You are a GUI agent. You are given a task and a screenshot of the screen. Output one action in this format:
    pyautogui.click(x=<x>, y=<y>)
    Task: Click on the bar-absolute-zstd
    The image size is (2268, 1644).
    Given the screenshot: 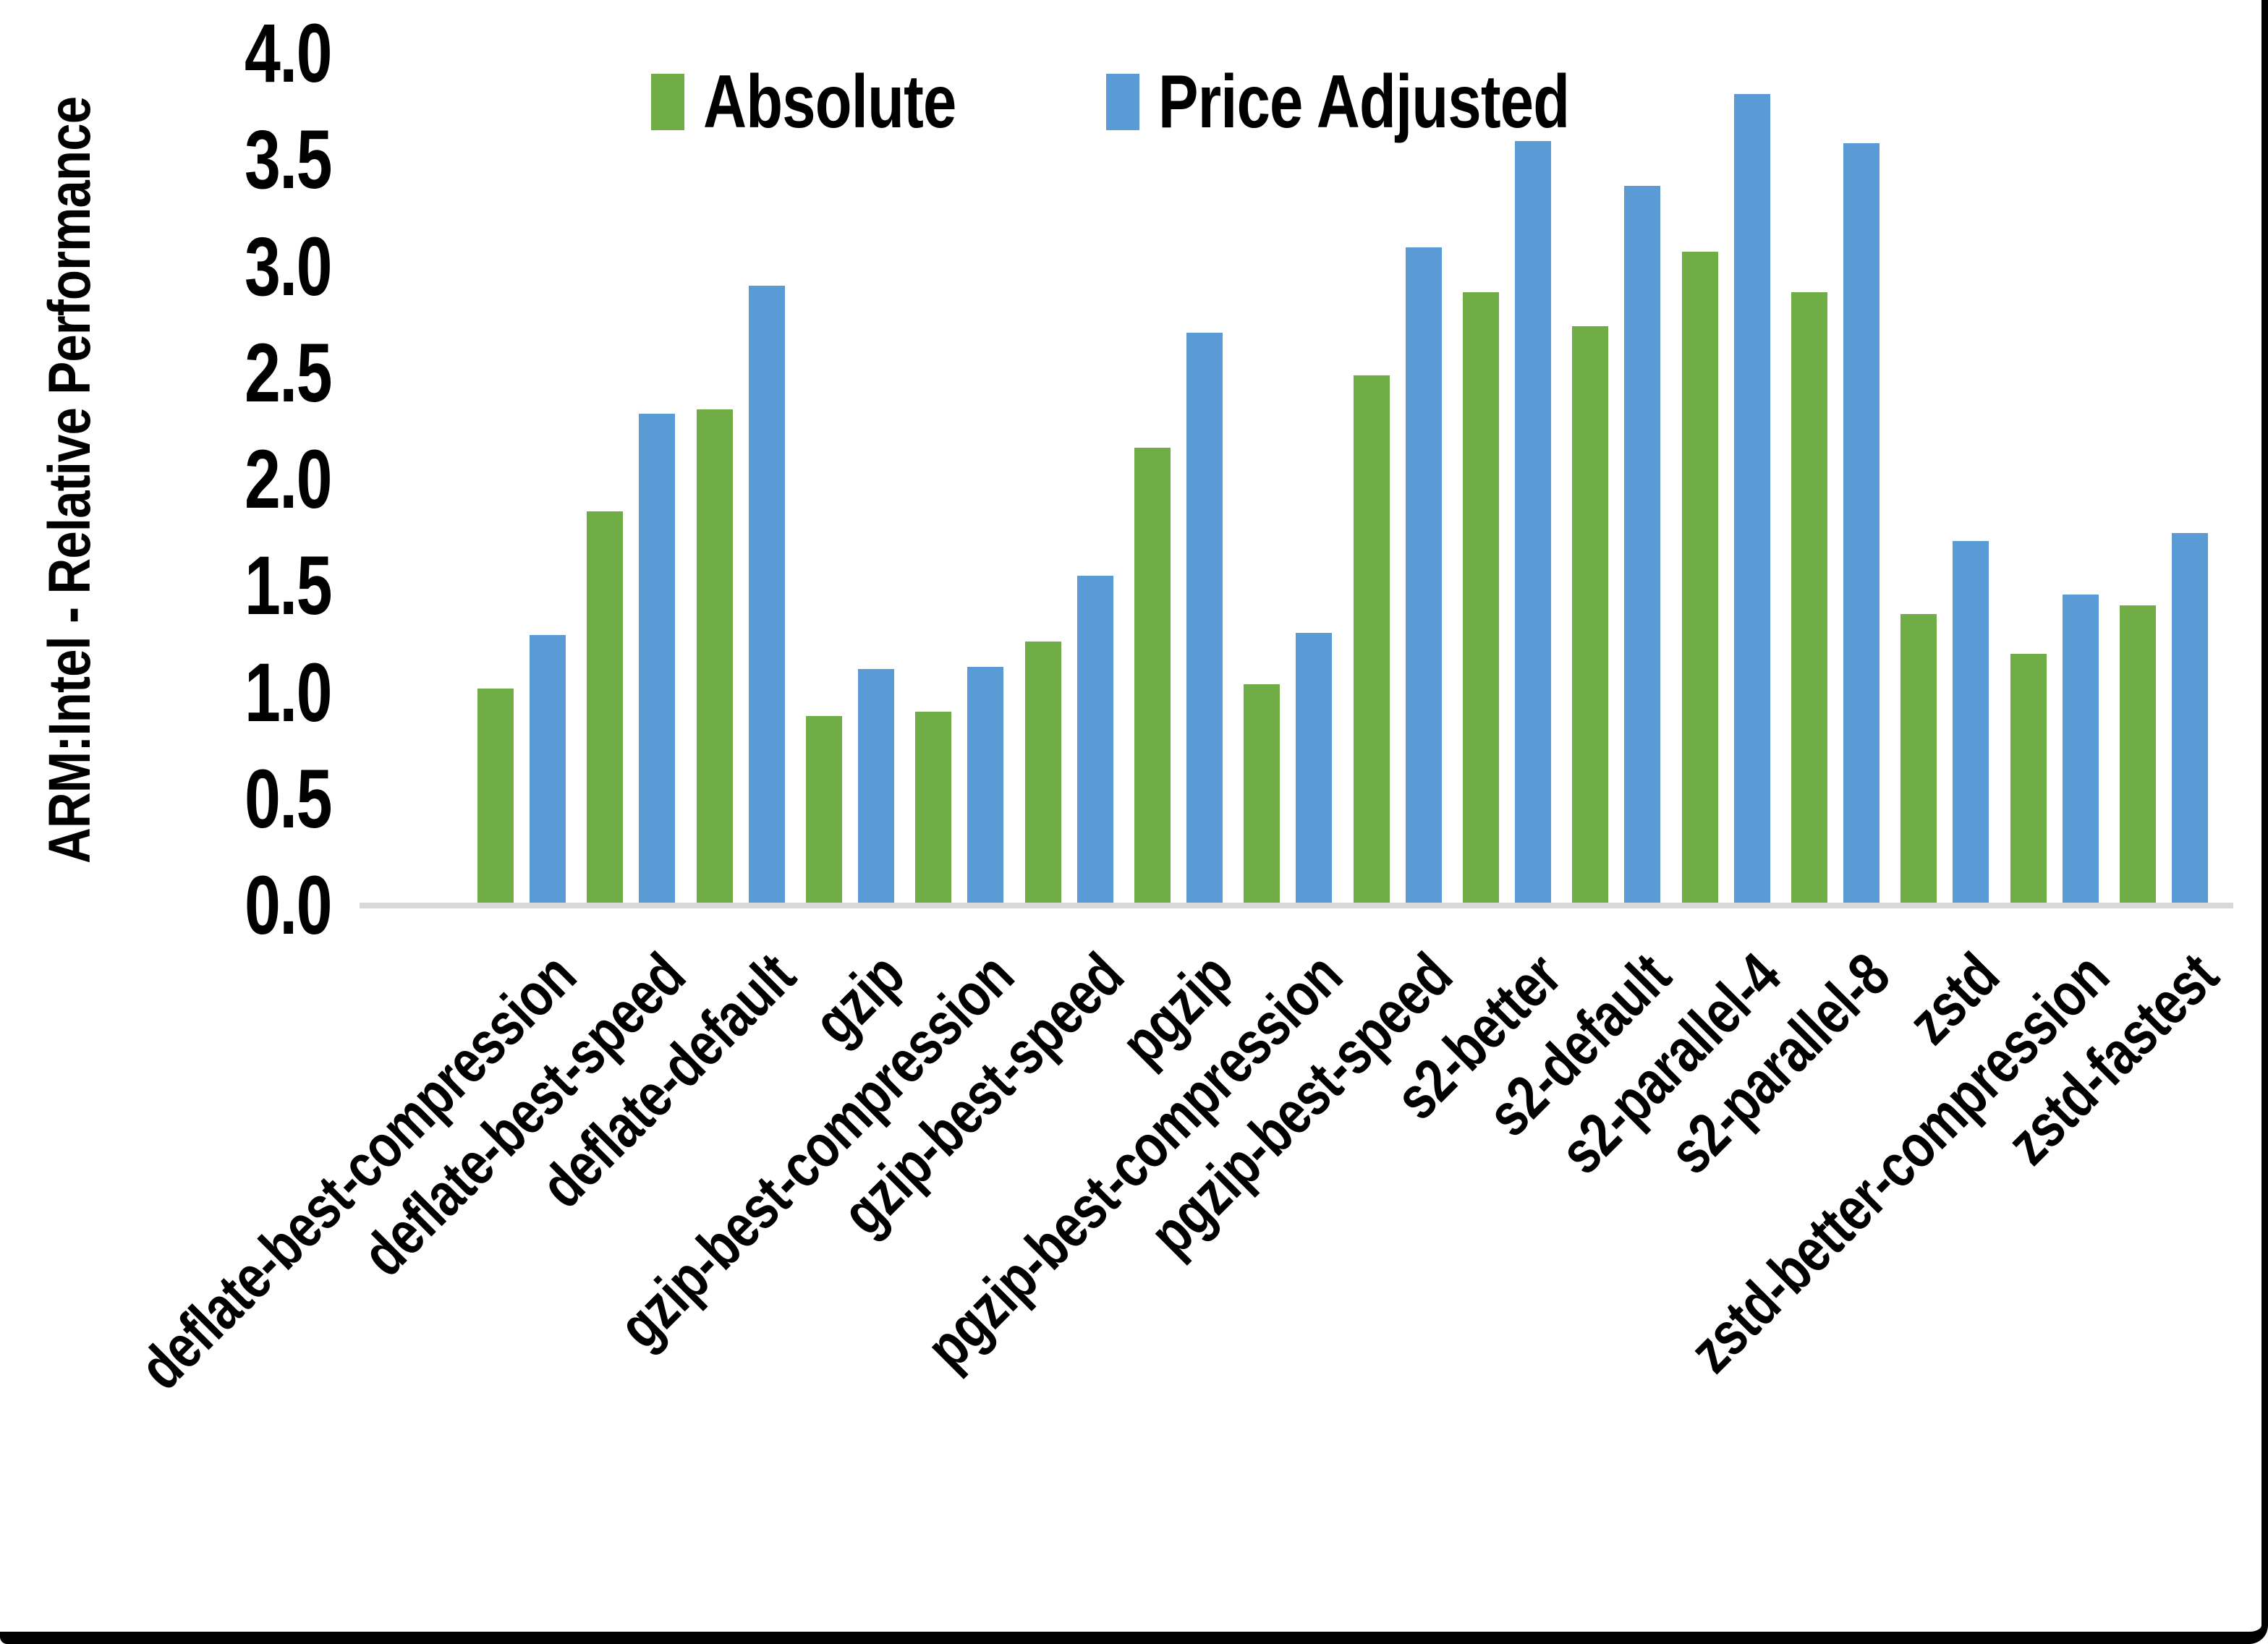 What is the action you would take?
    pyautogui.click(x=1918, y=759)
    